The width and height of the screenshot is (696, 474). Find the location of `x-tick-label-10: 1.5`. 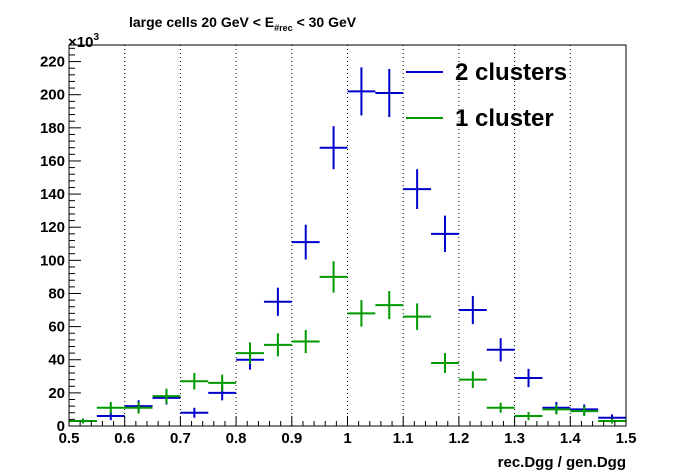

x-tick-label-10: 1.5 is located at coordinates (626, 438).